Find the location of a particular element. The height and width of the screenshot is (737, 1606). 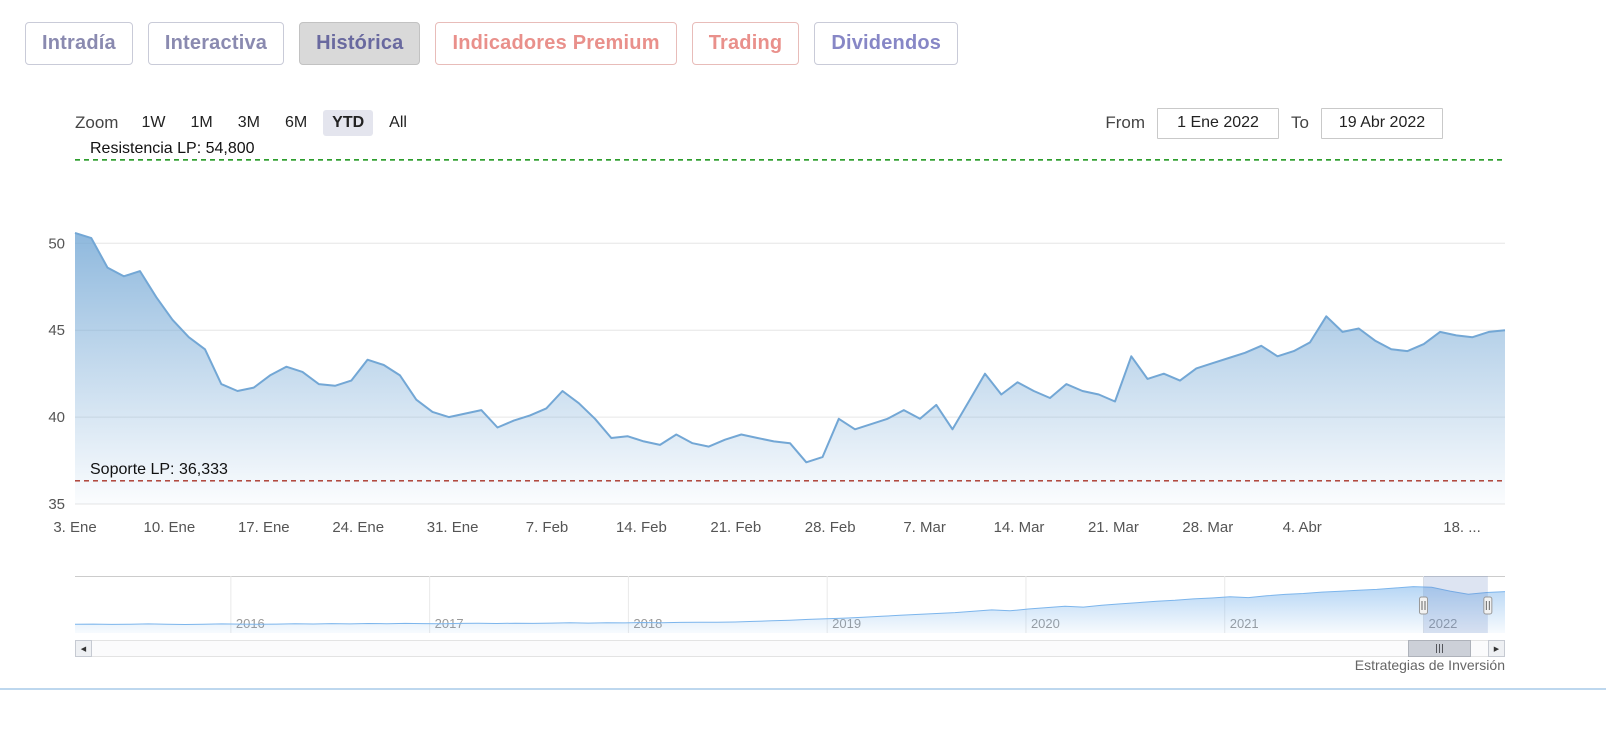

x-axis-label: 14. Feb is located at coordinates (641, 527).